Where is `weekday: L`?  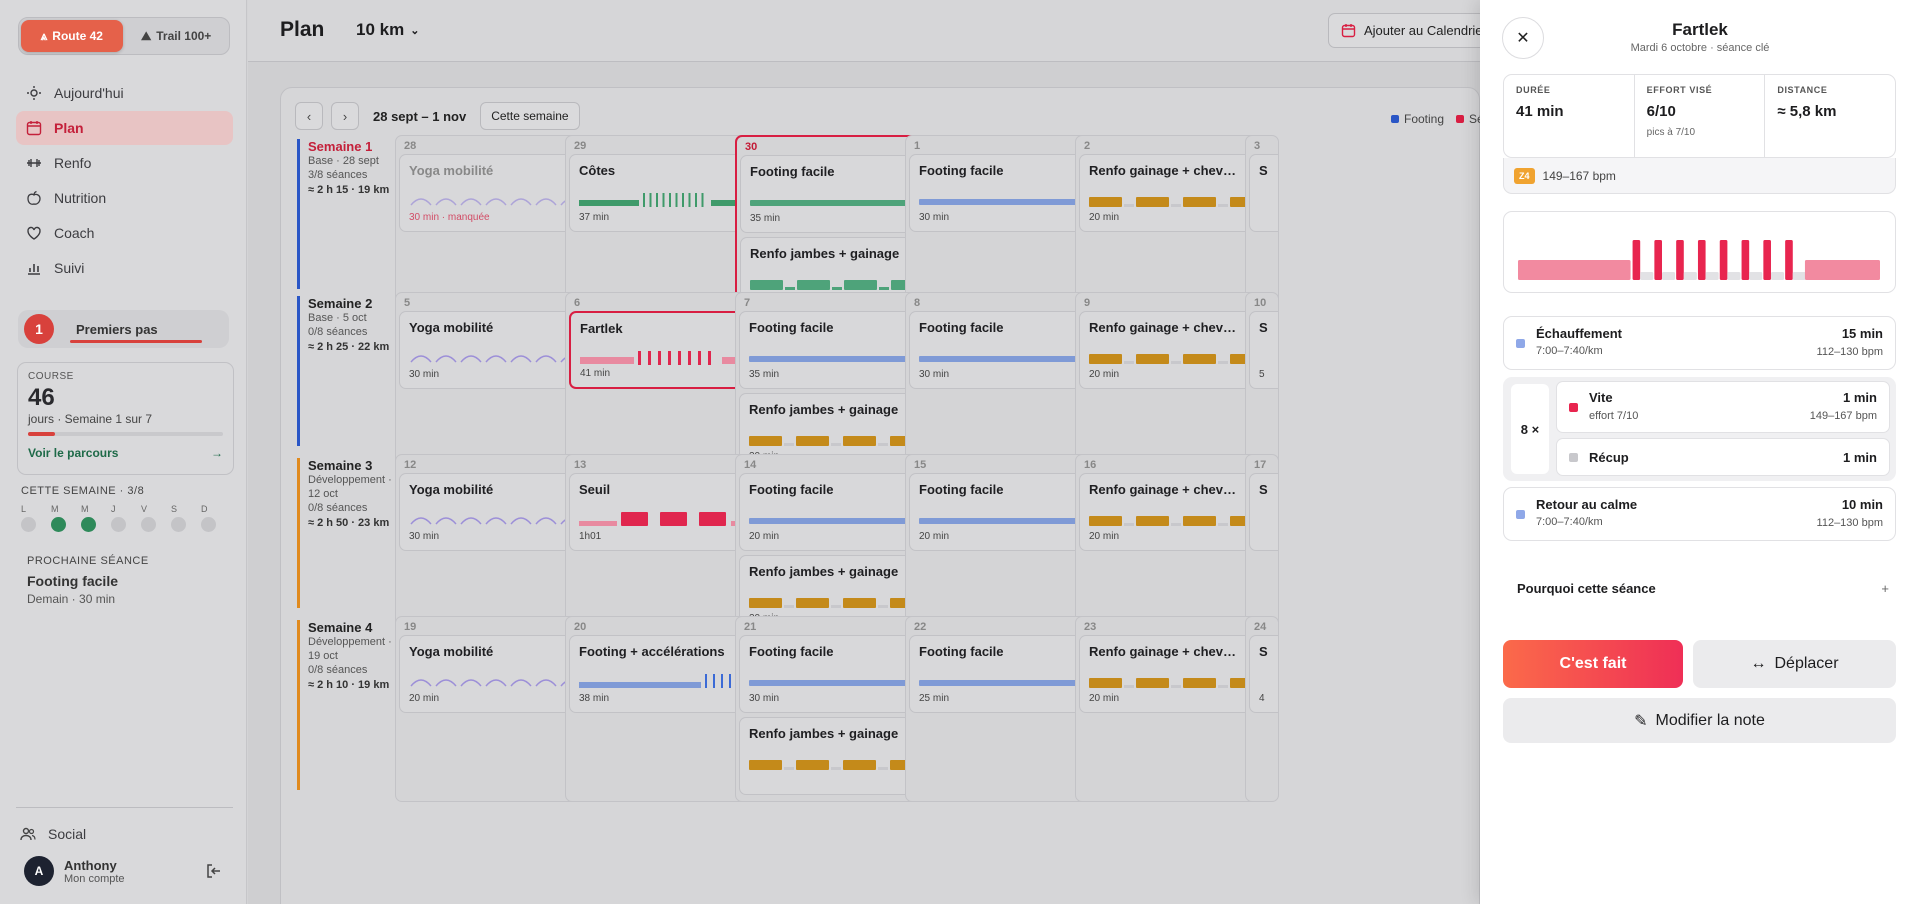
weekday: L is located at coordinates (36, 518).